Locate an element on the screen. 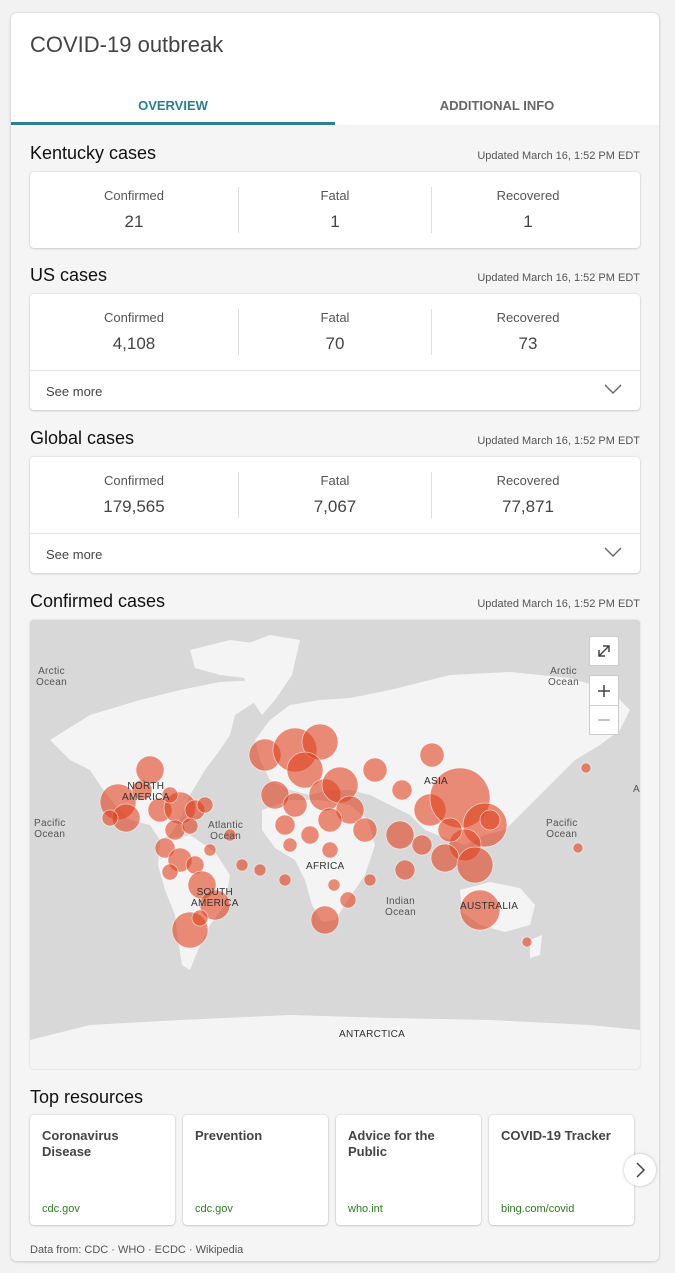 Image resolution: width=675 pixels, height=1273 pixels. confirmed-map-title: Confirmed cases is located at coordinates (98, 601).